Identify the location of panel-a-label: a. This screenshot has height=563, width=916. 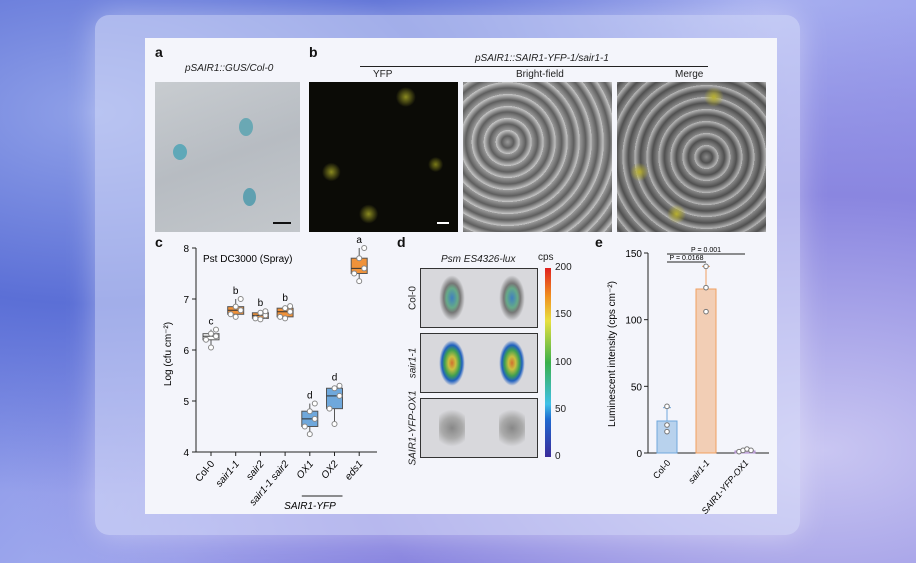
(159, 52).